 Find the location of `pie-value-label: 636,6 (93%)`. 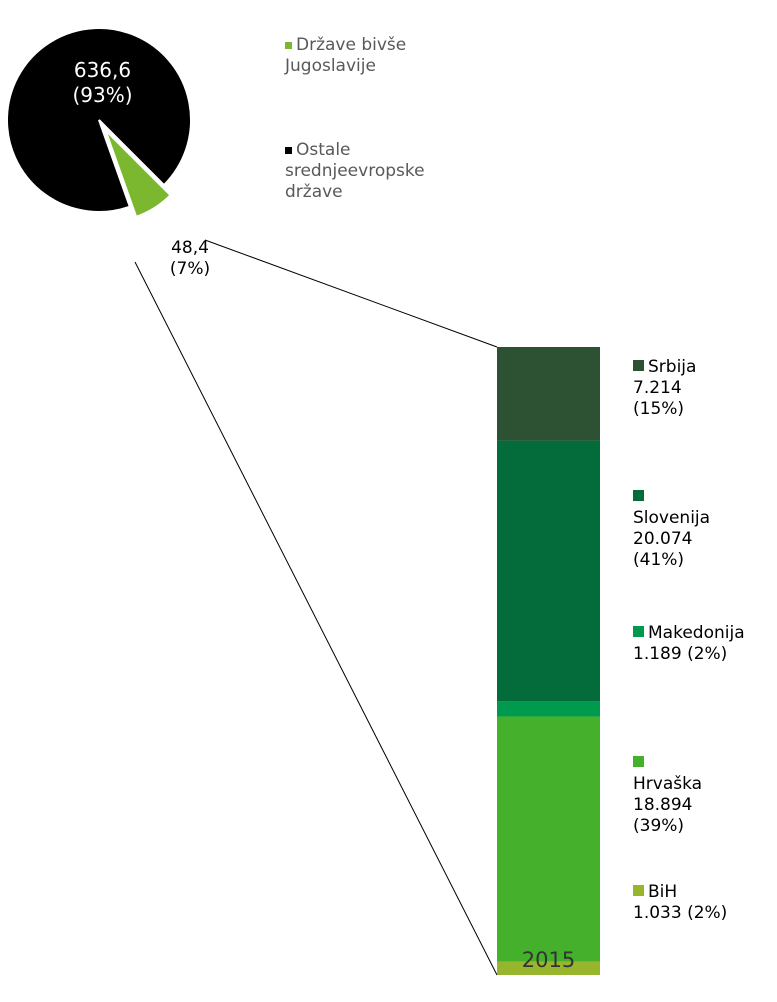

pie-value-label: 636,6 (93%) is located at coordinates (102, 83).